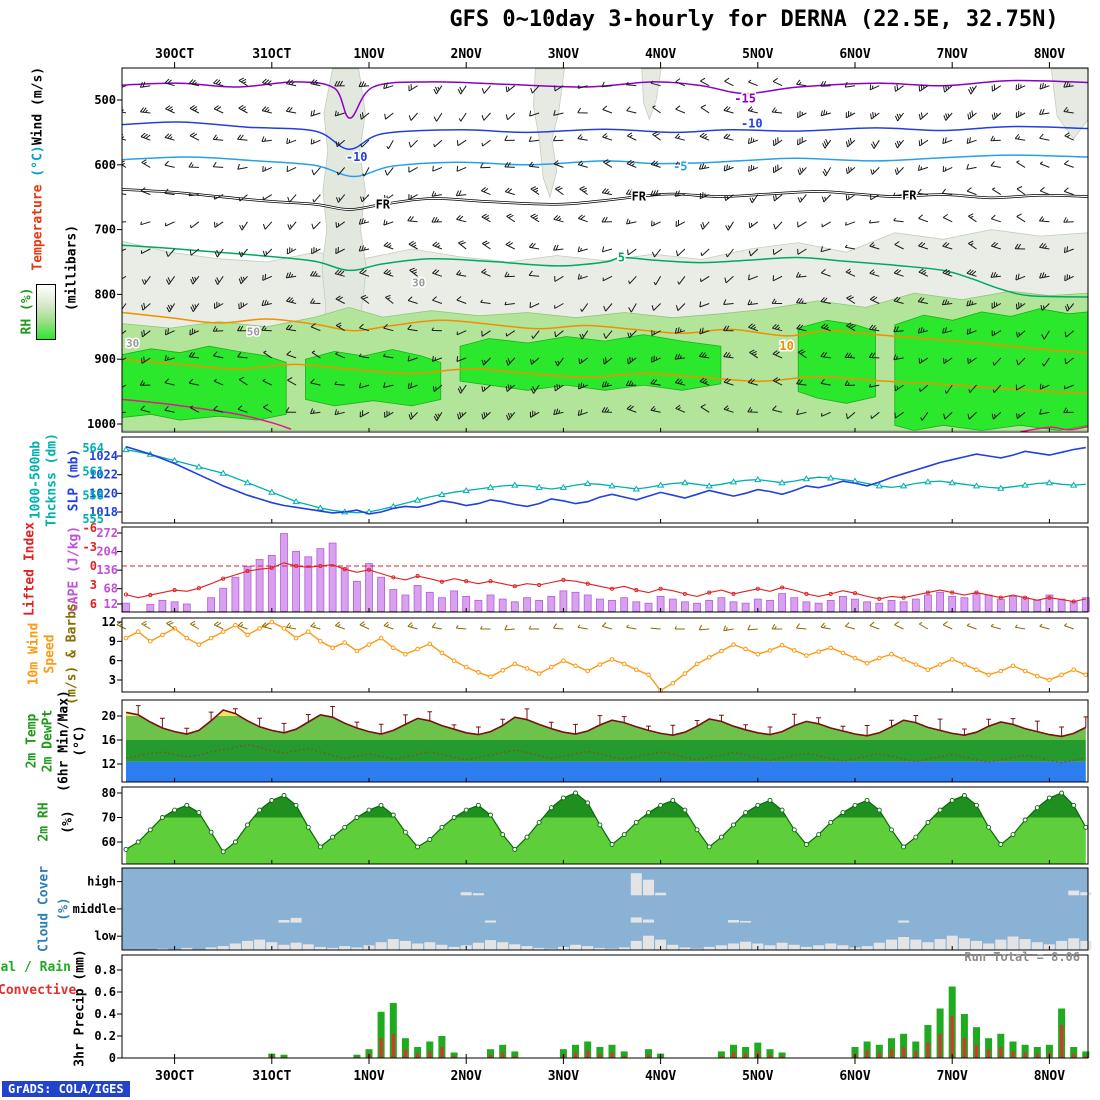  Describe the element at coordinates (105, 359) in the screenshot. I see `pressure-tick-label: 900` at that location.